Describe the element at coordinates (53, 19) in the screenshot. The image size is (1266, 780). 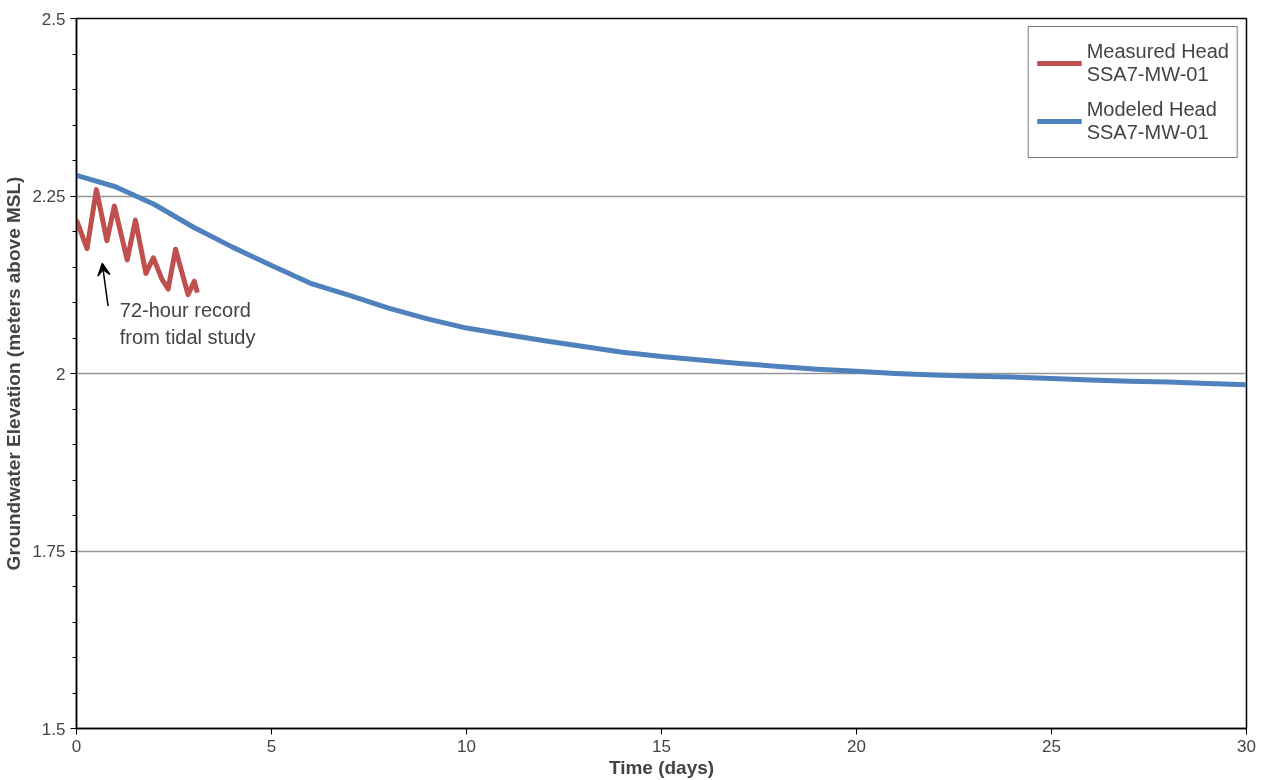
I see `y-tick-label: 2.5` at that location.